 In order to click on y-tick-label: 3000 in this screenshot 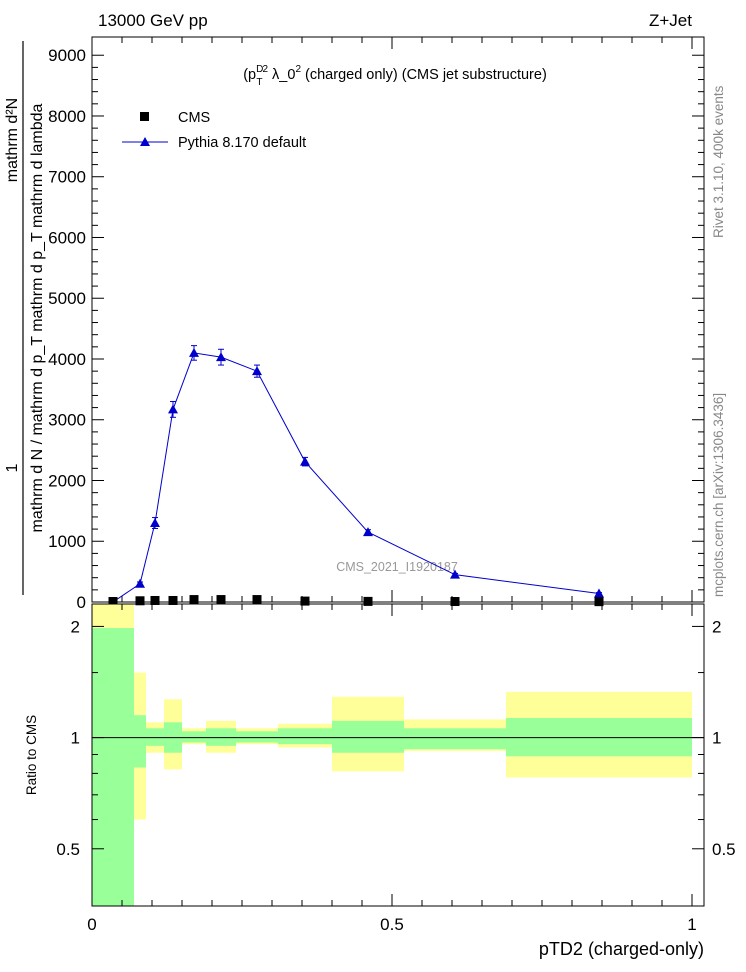, I will do `click(67, 420)`.